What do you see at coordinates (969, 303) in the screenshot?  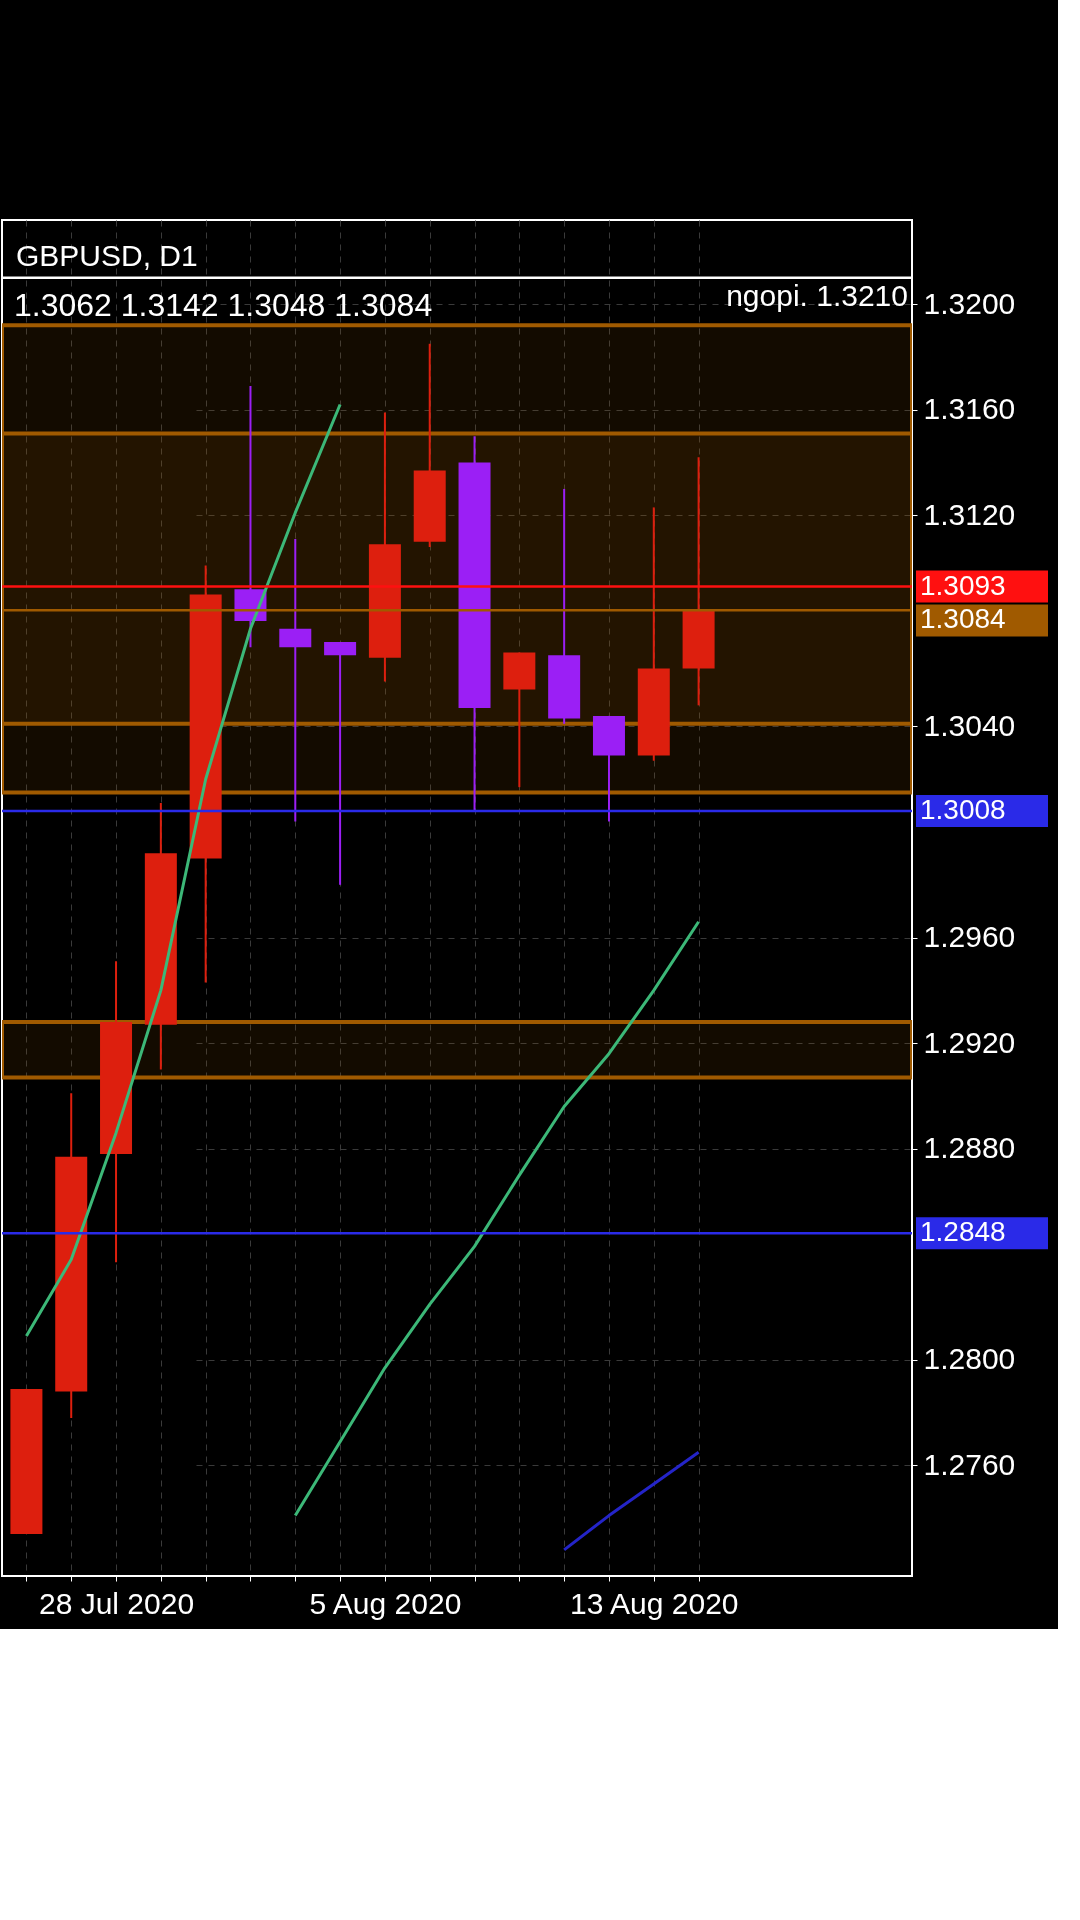 I see `y-tick-label: 1.3200` at bounding box center [969, 303].